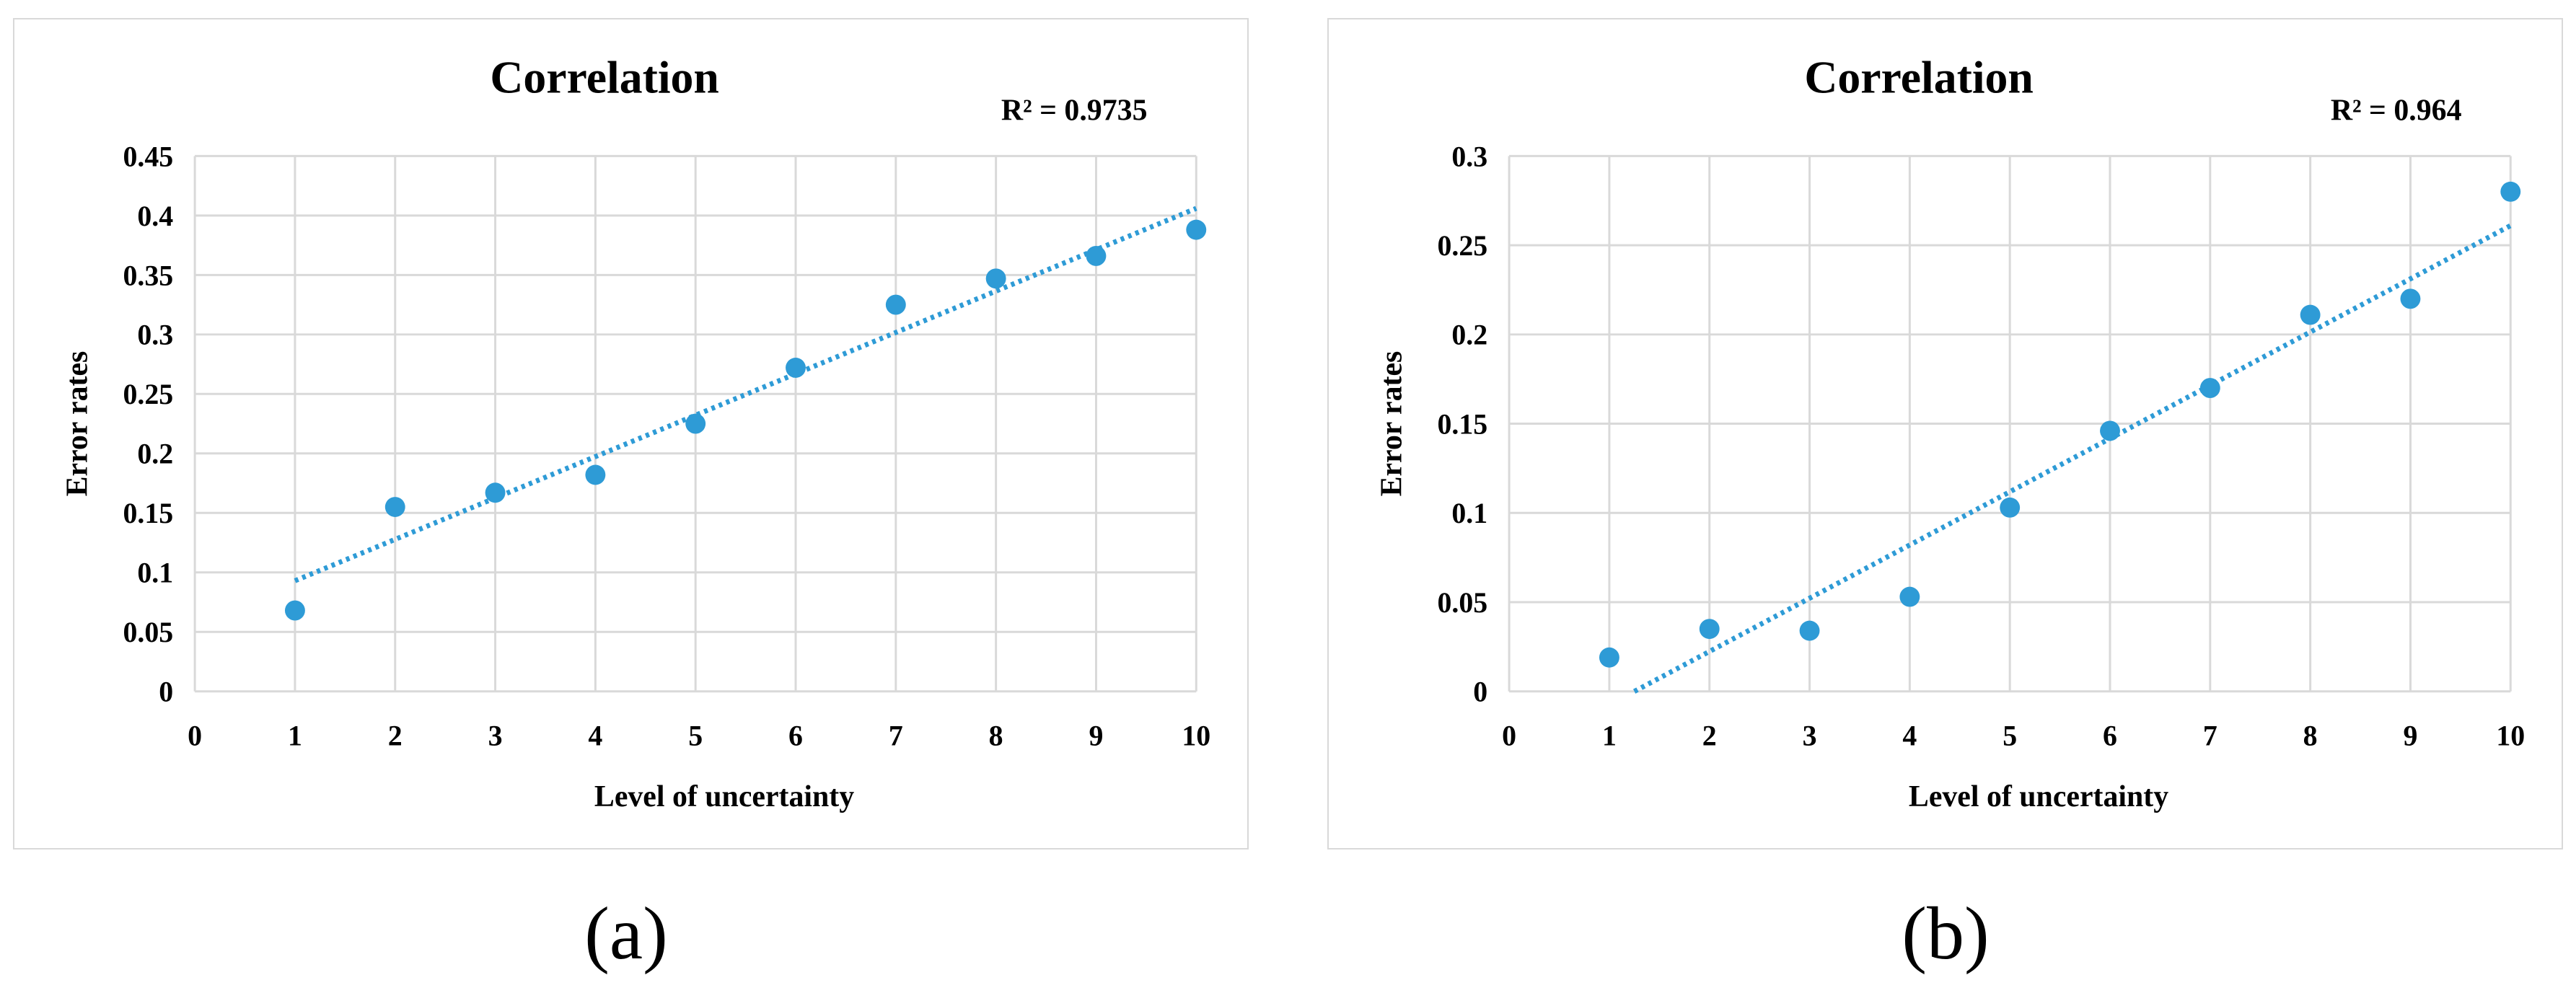  What do you see at coordinates (155, 216) in the screenshot?
I see `y-tick-label: 0.4` at bounding box center [155, 216].